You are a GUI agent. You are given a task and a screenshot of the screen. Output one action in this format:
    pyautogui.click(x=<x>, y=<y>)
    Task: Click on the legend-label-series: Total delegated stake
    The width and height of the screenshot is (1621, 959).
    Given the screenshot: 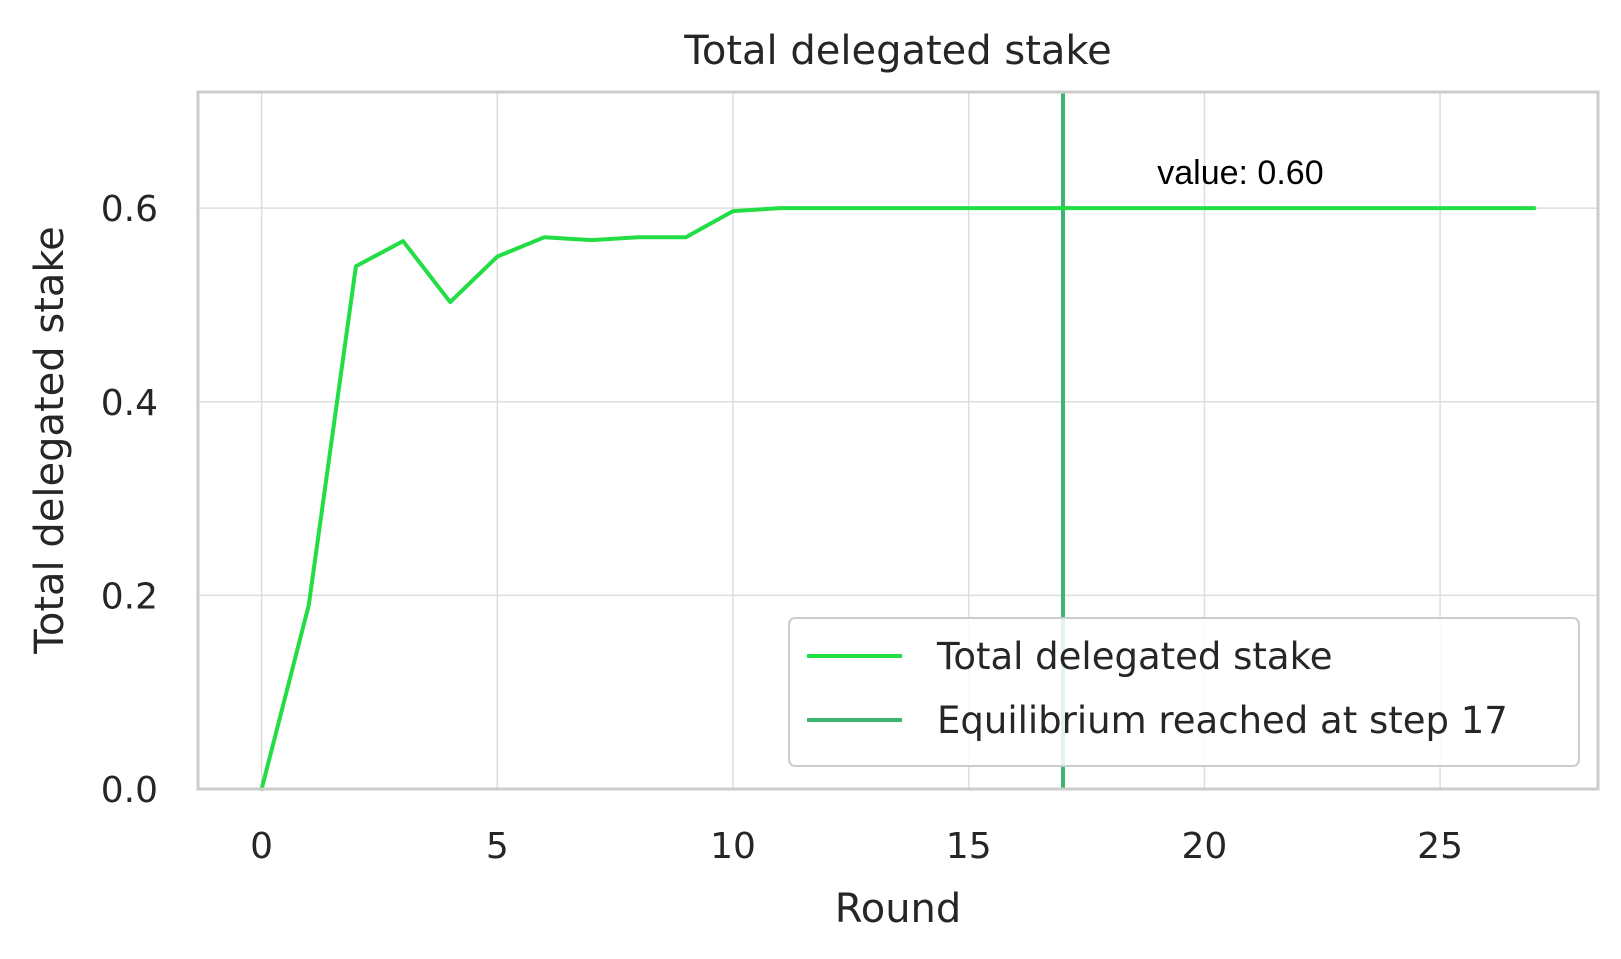 What is the action you would take?
    pyautogui.click(x=1134, y=656)
    